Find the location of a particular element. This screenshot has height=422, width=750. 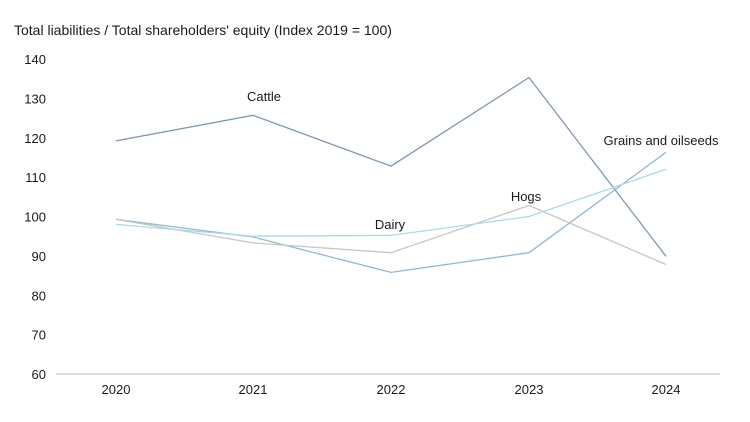

x-tick-label: 2024 is located at coordinates (666, 389).